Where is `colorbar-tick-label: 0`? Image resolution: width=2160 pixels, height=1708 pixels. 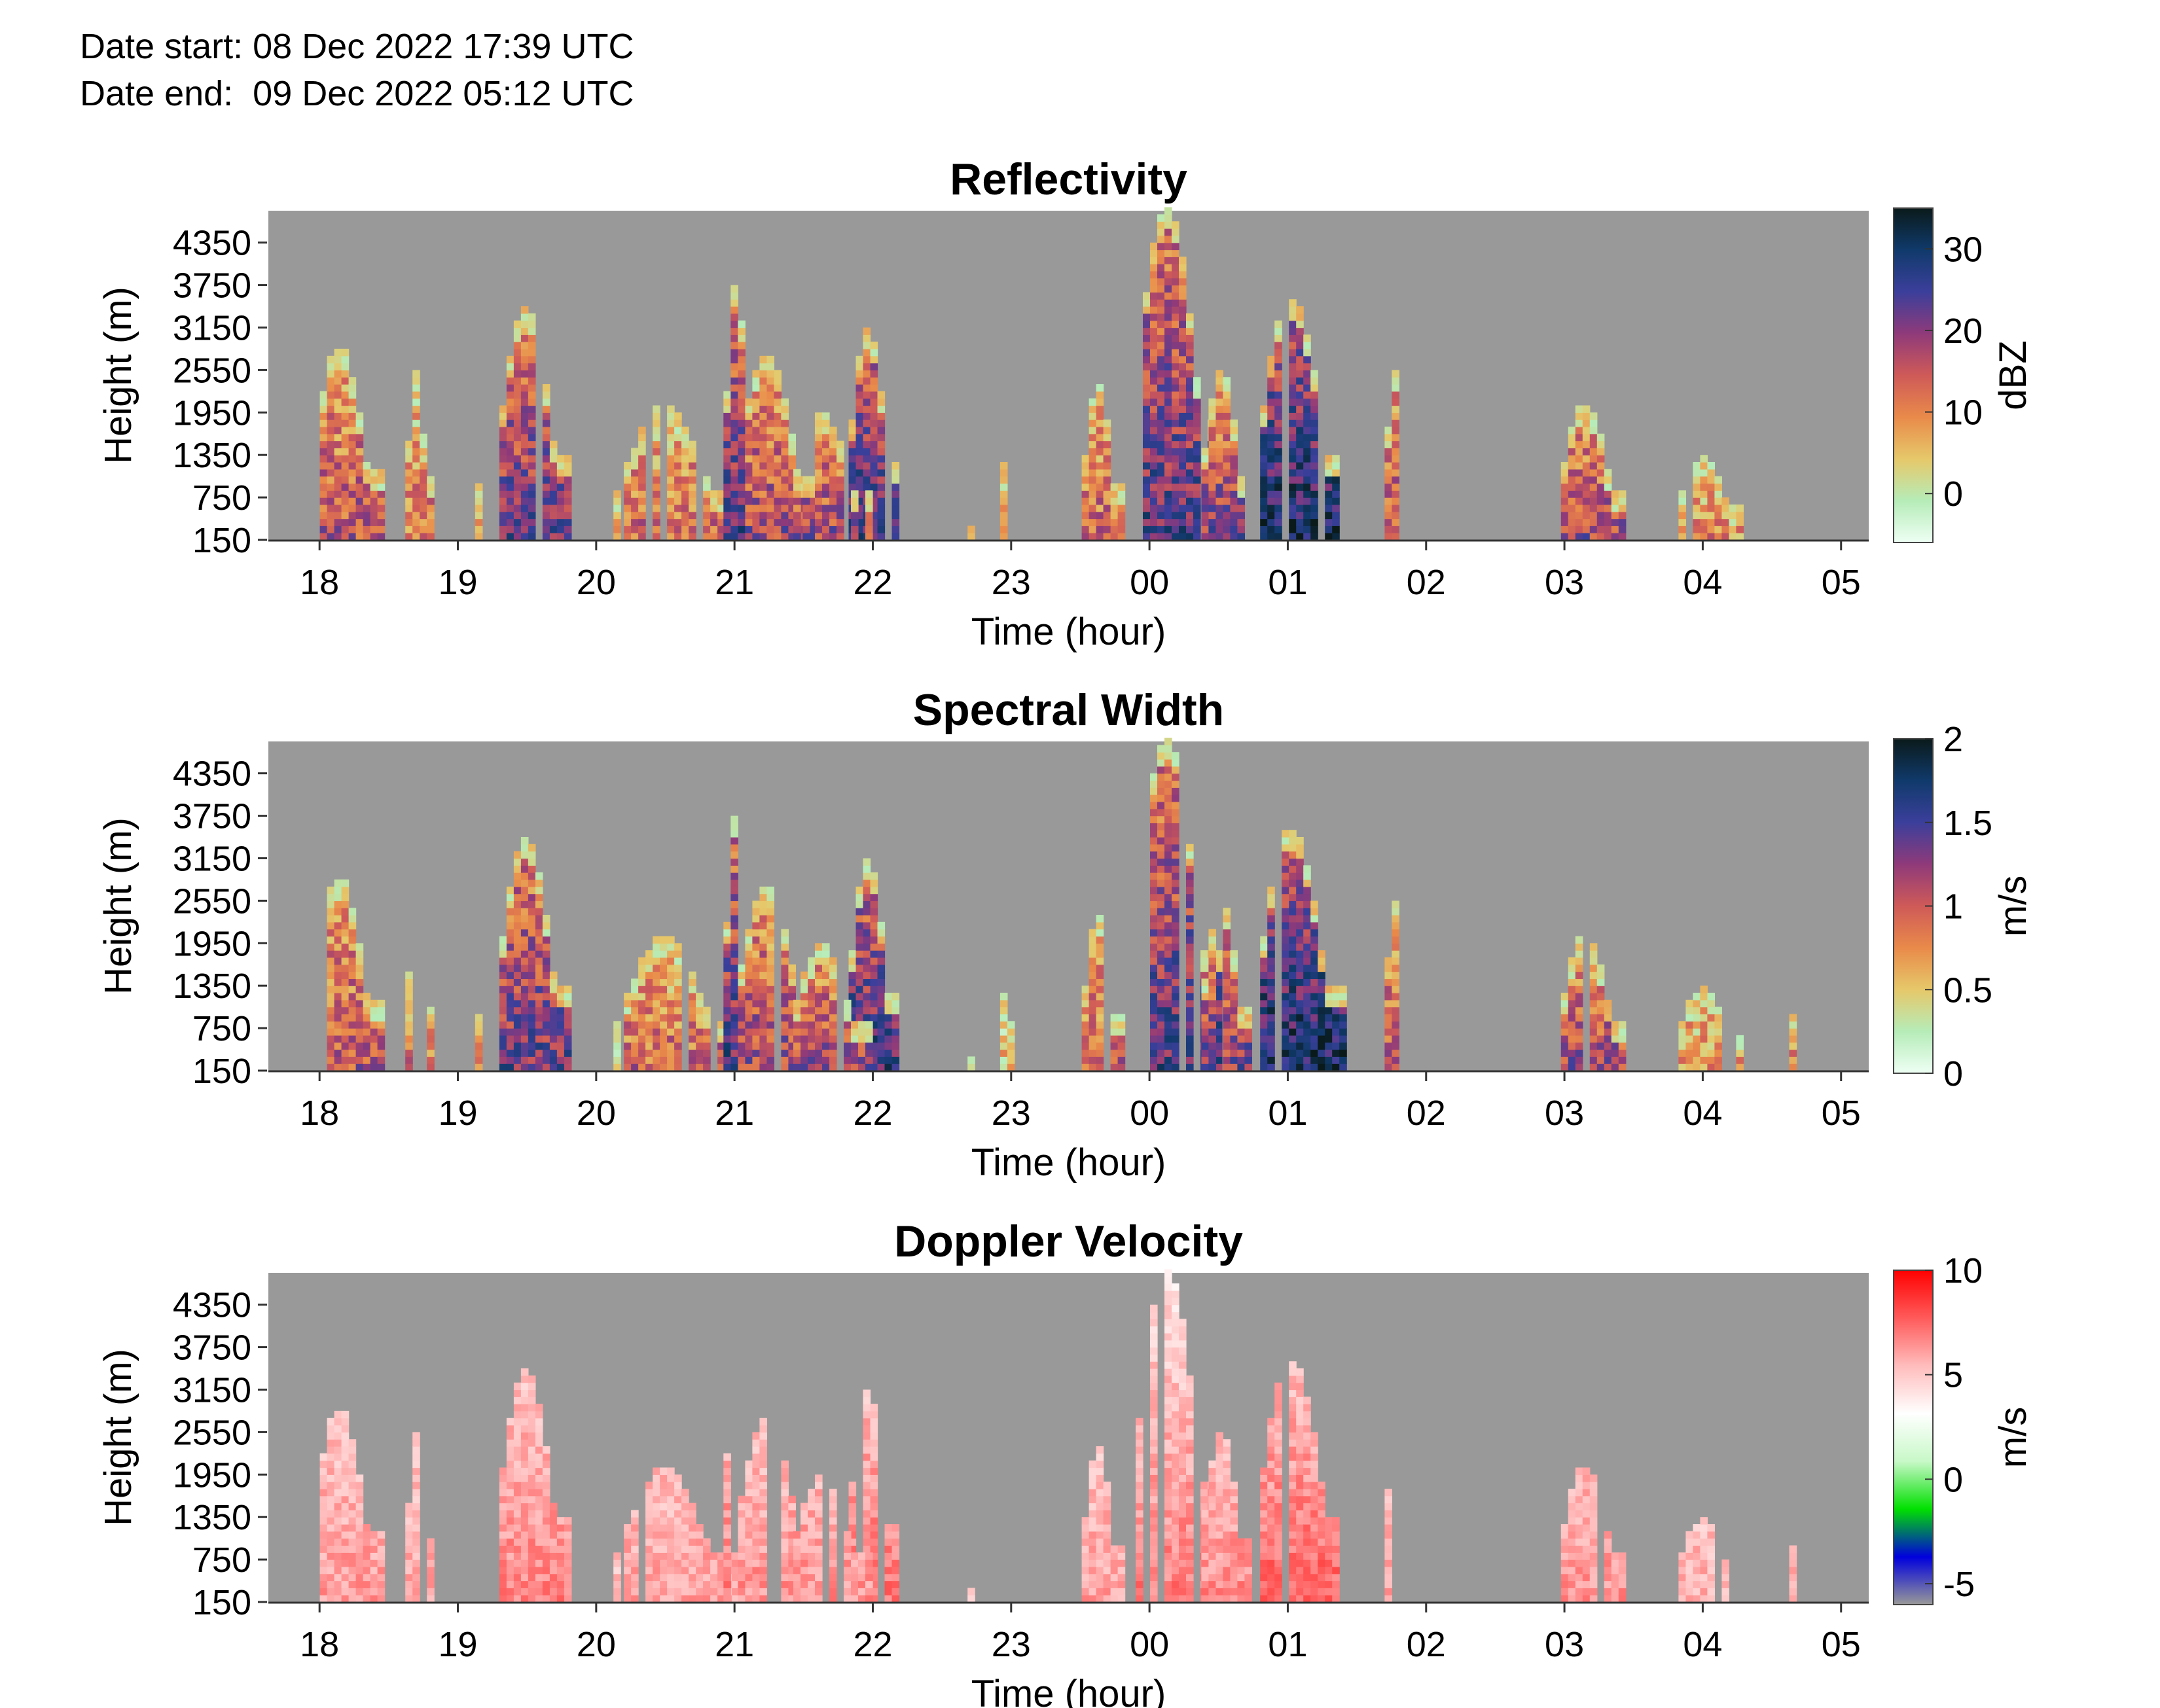
colorbar-tick-label: 0 is located at coordinates (1953, 1074).